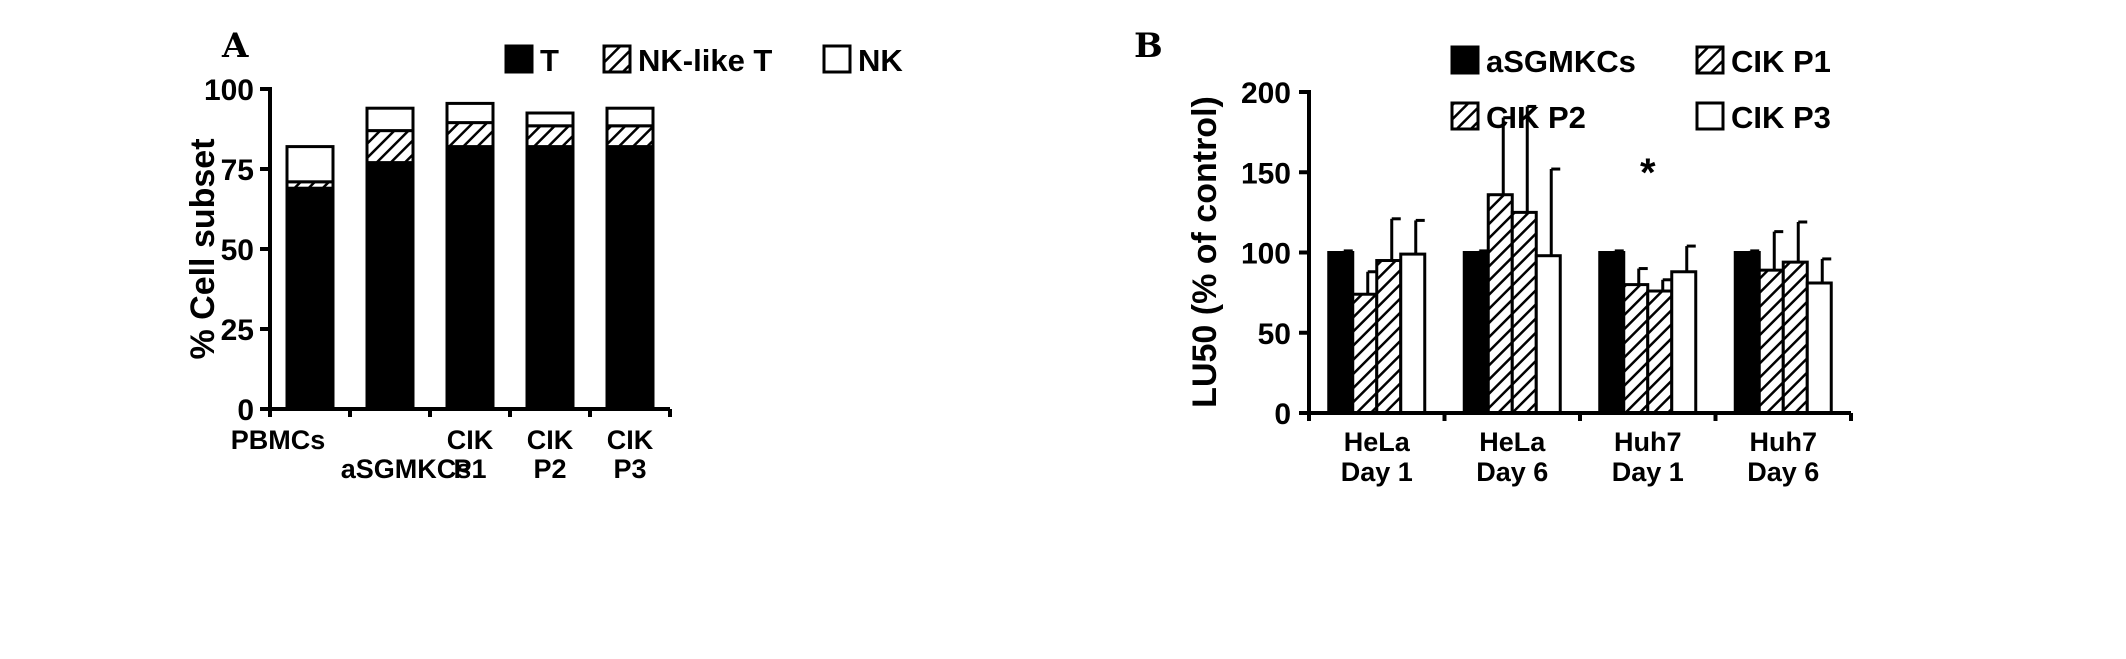  Describe the element at coordinates (278, 440) in the screenshot. I see `chart-a-category-label: PBMCs` at that location.